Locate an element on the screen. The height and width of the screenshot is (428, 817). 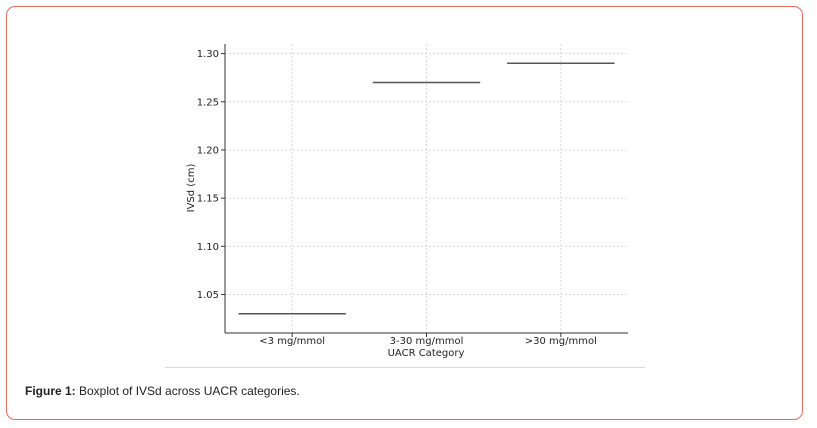
y-tick-label: 1.20 is located at coordinates (208, 150).